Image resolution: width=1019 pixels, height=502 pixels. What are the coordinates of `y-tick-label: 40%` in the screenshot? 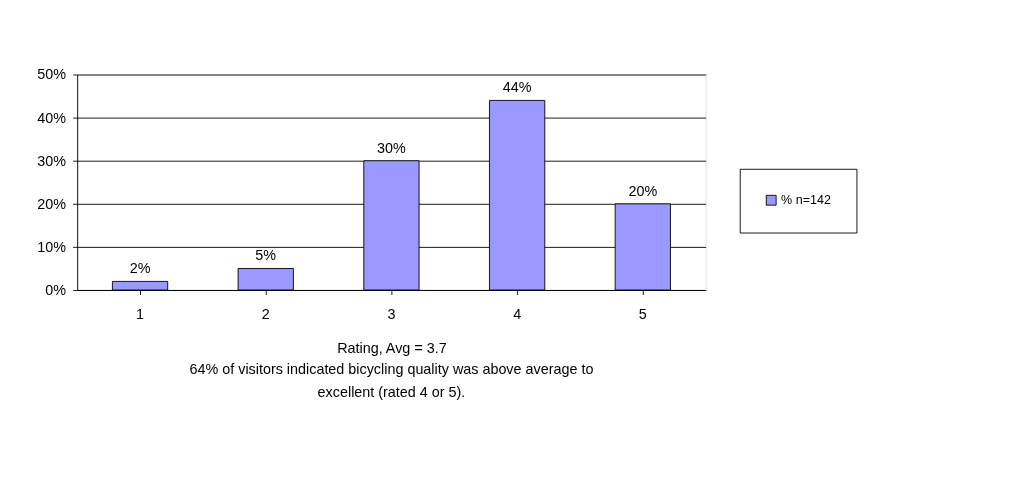 It's located at (52, 117).